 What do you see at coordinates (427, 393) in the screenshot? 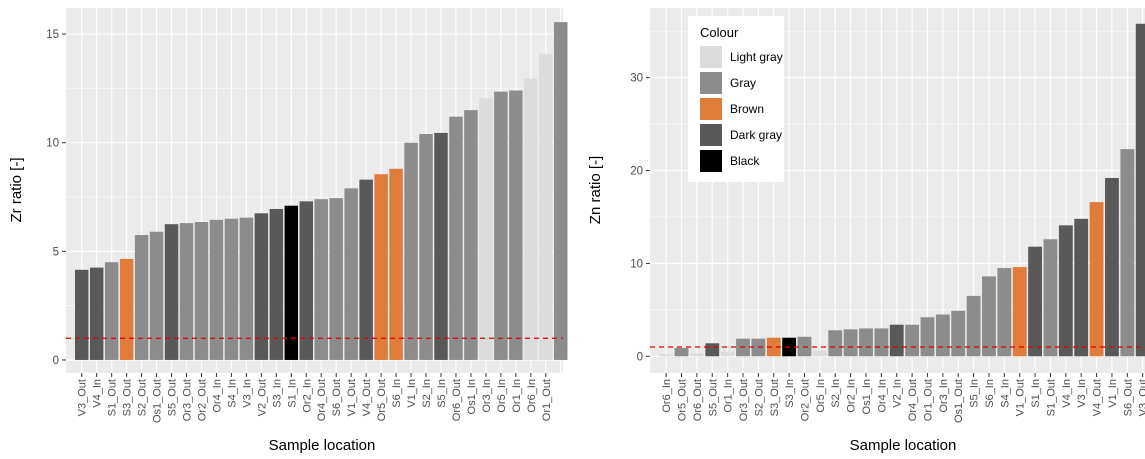
I see `zr-x-tick-label: S2_In` at bounding box center [427, 393].